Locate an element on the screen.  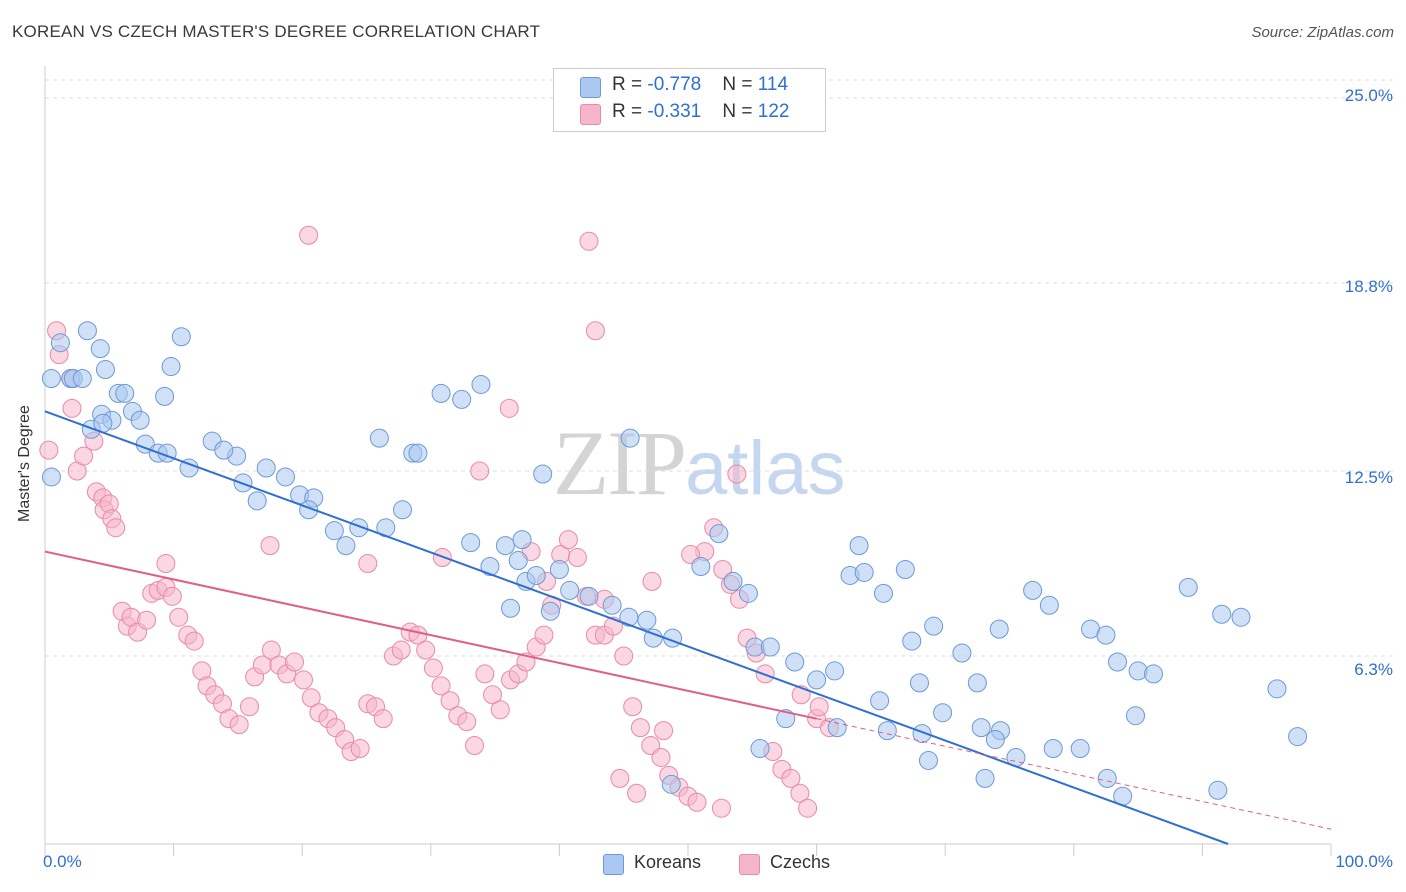
watermark-atlas: atlas is located at coordinates (765, 468).